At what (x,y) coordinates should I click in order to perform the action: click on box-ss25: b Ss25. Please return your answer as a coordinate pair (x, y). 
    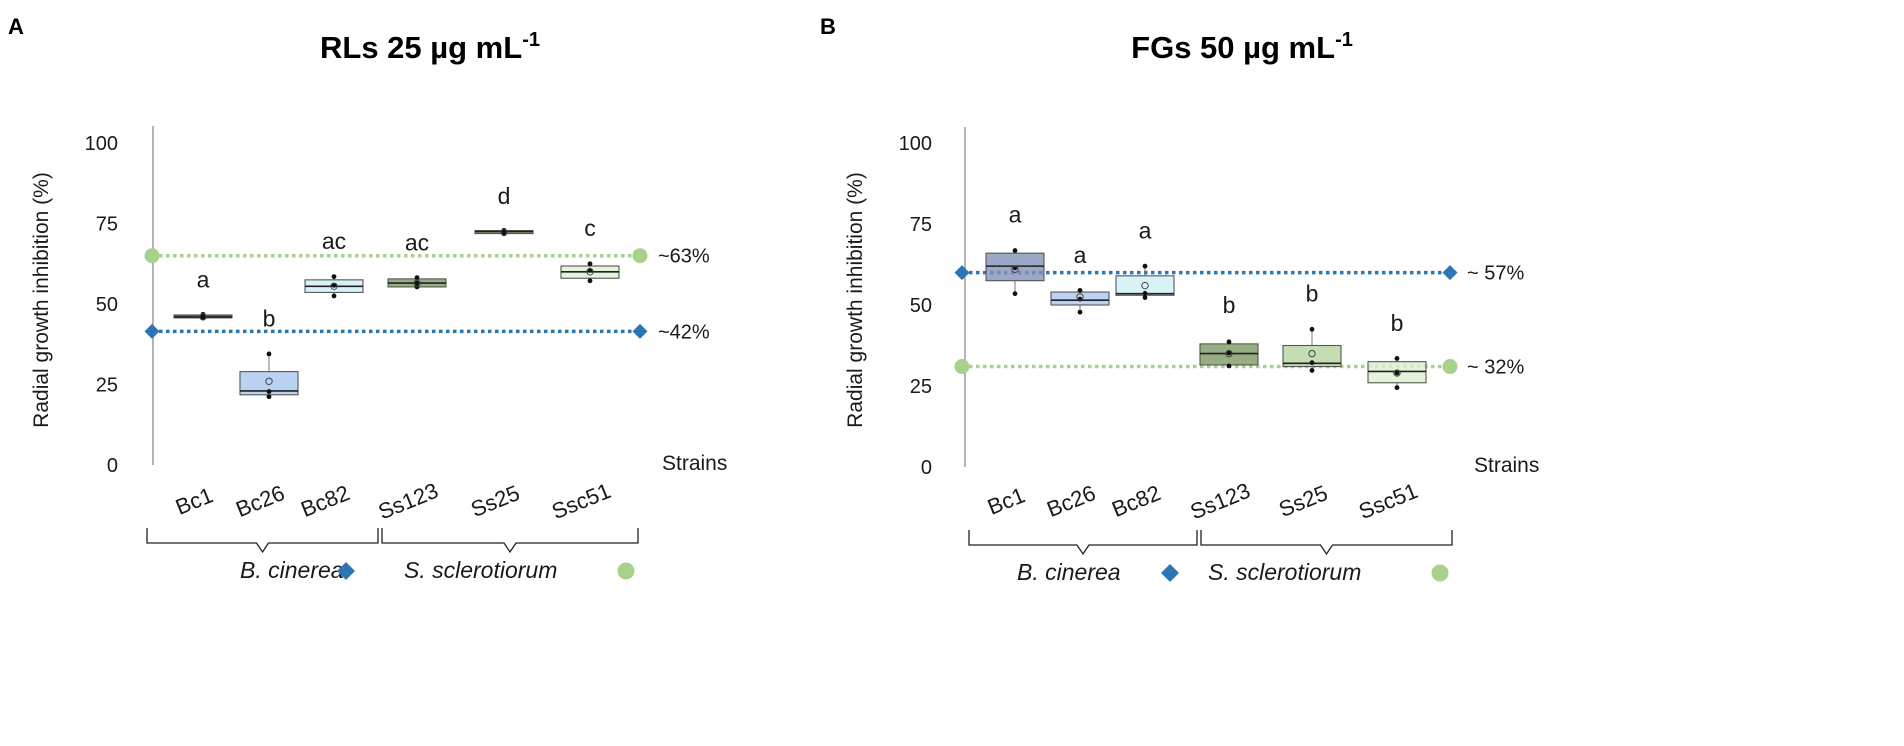
    Looking at the image, I should click on (1308, 401).